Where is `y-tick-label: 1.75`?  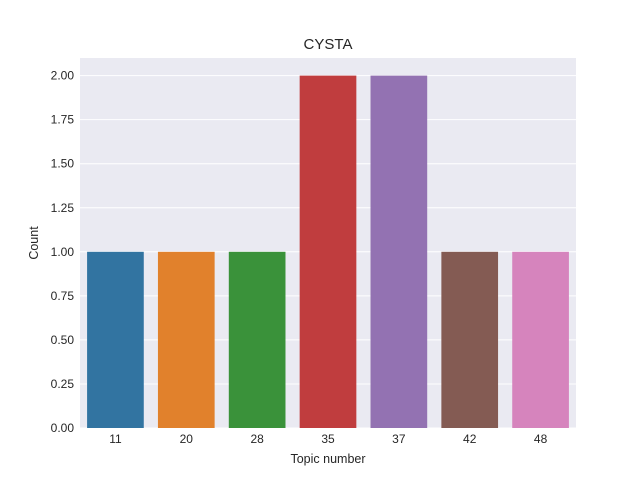
y-tick-label: 1.75 is located at coordinates (63, 120).